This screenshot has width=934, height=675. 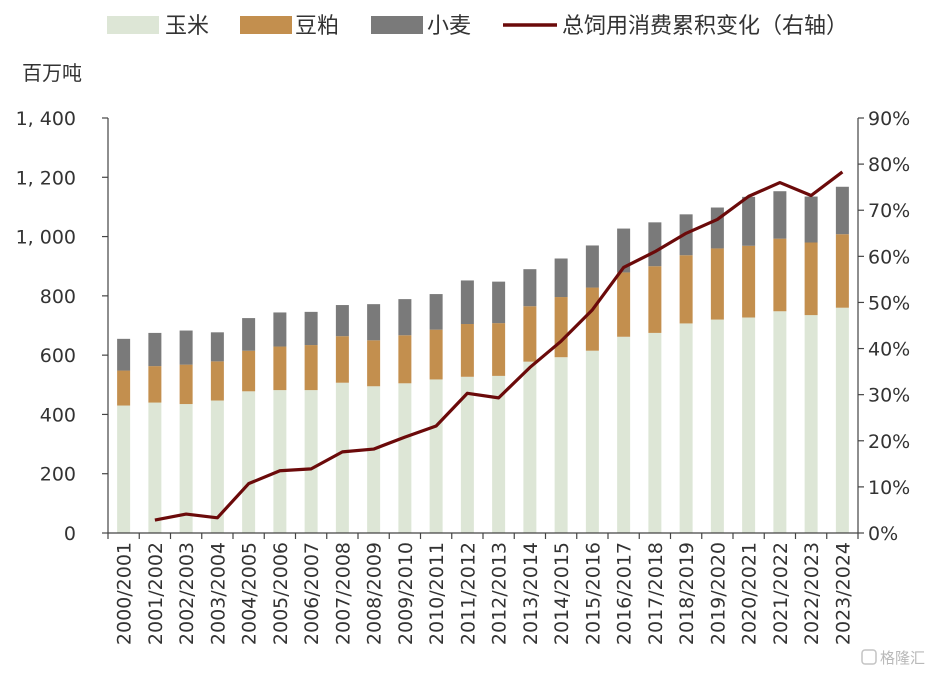 I want to click on watermark: 格隆汇, so click(x=893, y=658).